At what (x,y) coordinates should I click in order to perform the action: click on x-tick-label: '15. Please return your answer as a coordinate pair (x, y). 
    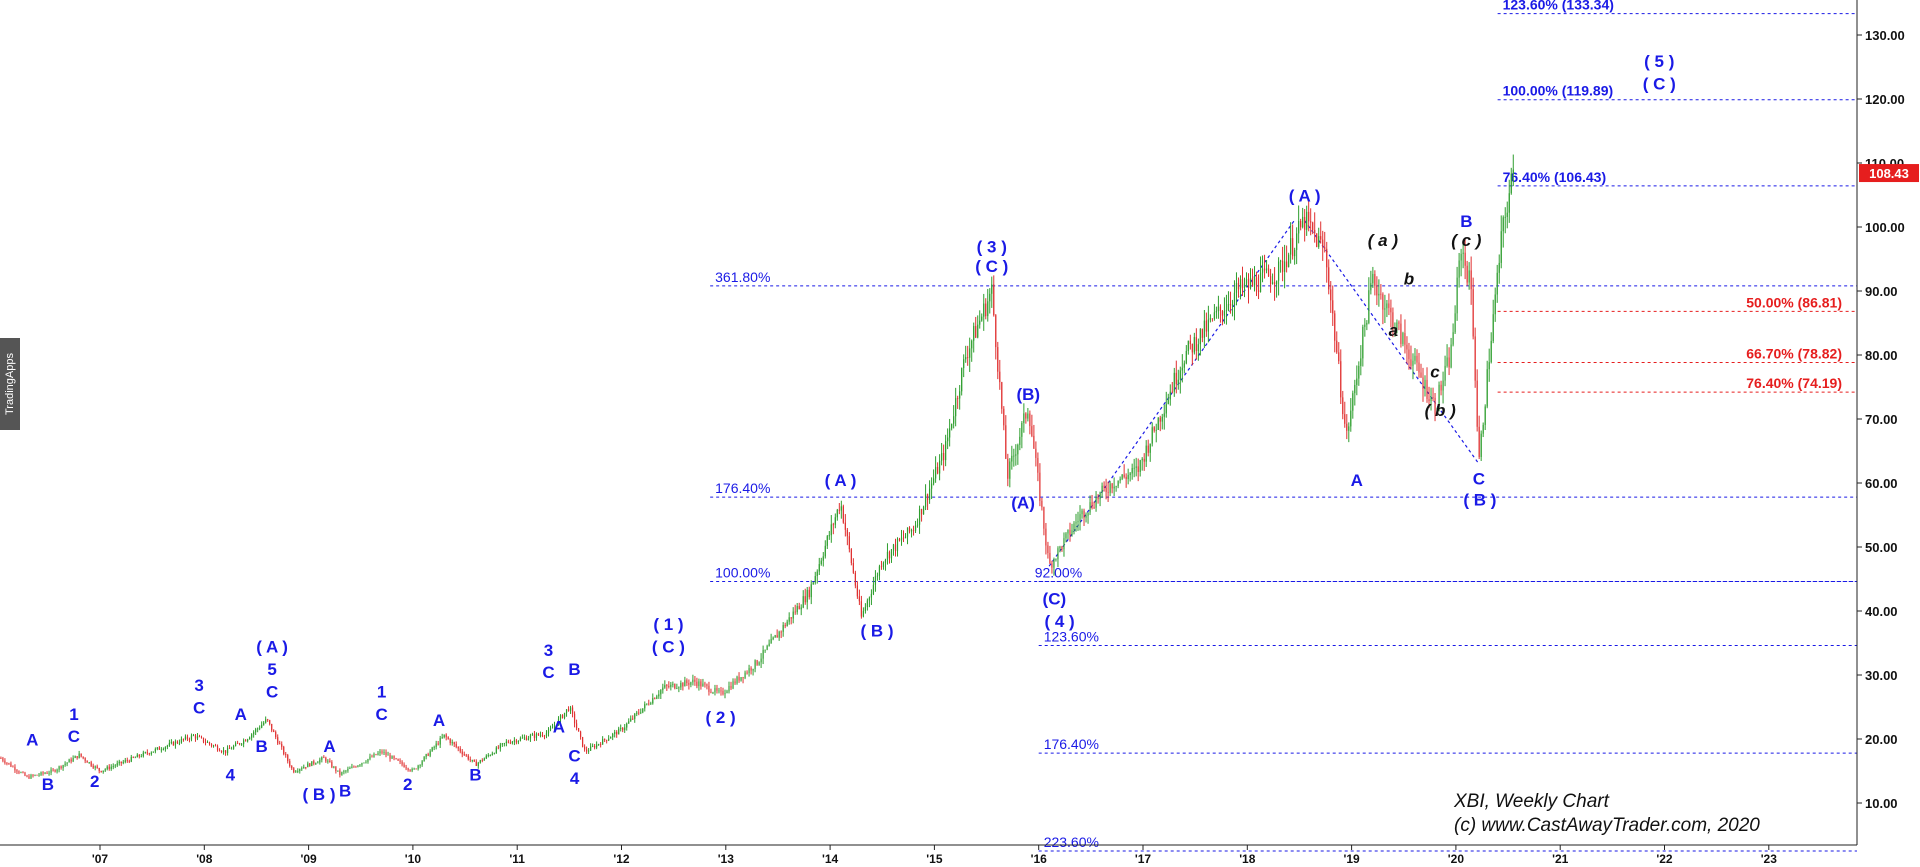
    Looking at the image, I should click on (934, 859).